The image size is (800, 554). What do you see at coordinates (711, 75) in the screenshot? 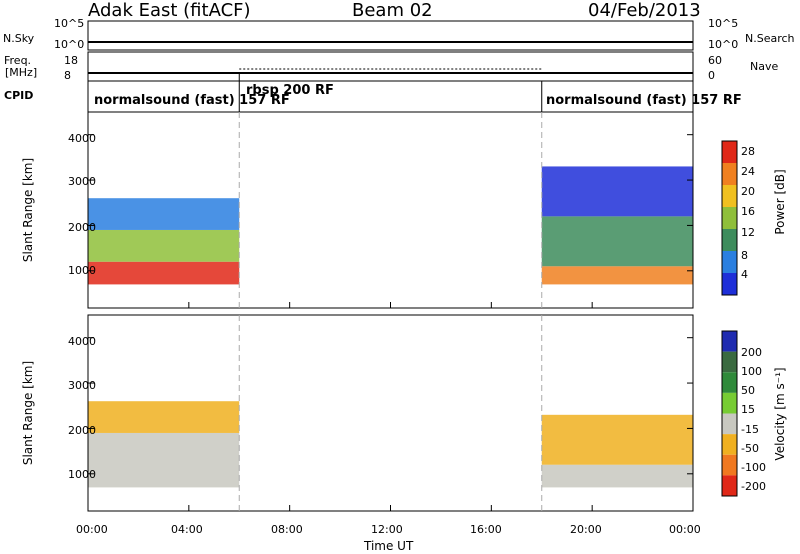
I see `nave-tick-bottom: 0` at bounding box center [711, 75].